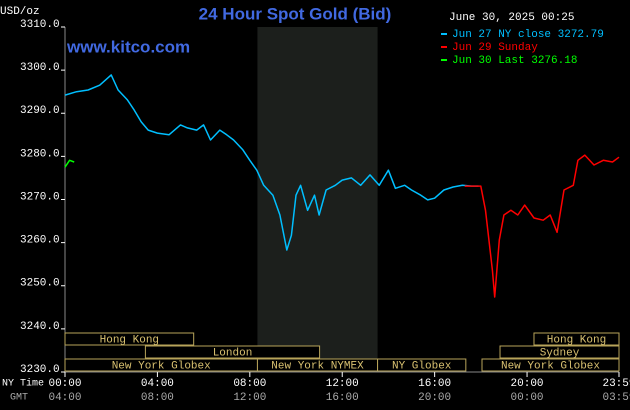 Image resolution: width=630 pixels, height=410 pixels. I want to click on watermark: www.kitco.com, so click(128, 46).